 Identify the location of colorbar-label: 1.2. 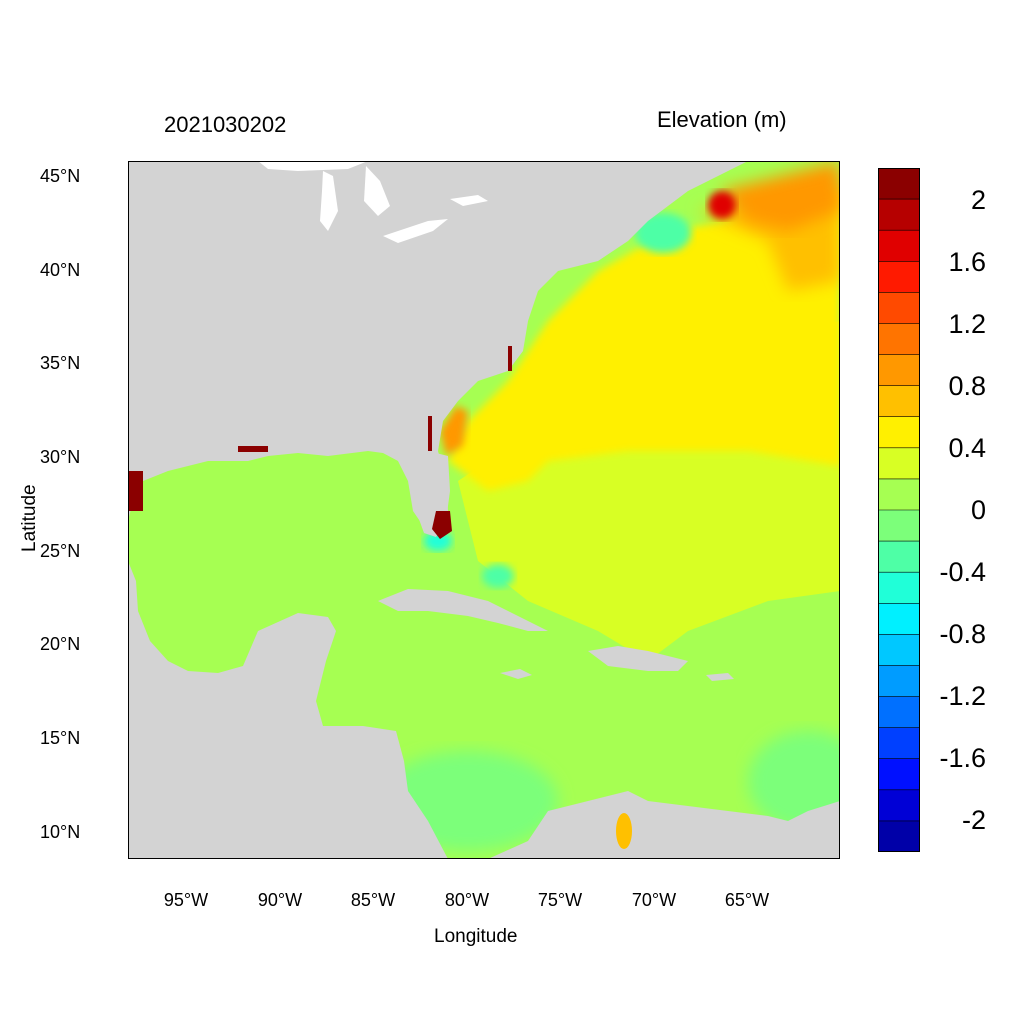
(967, 324).